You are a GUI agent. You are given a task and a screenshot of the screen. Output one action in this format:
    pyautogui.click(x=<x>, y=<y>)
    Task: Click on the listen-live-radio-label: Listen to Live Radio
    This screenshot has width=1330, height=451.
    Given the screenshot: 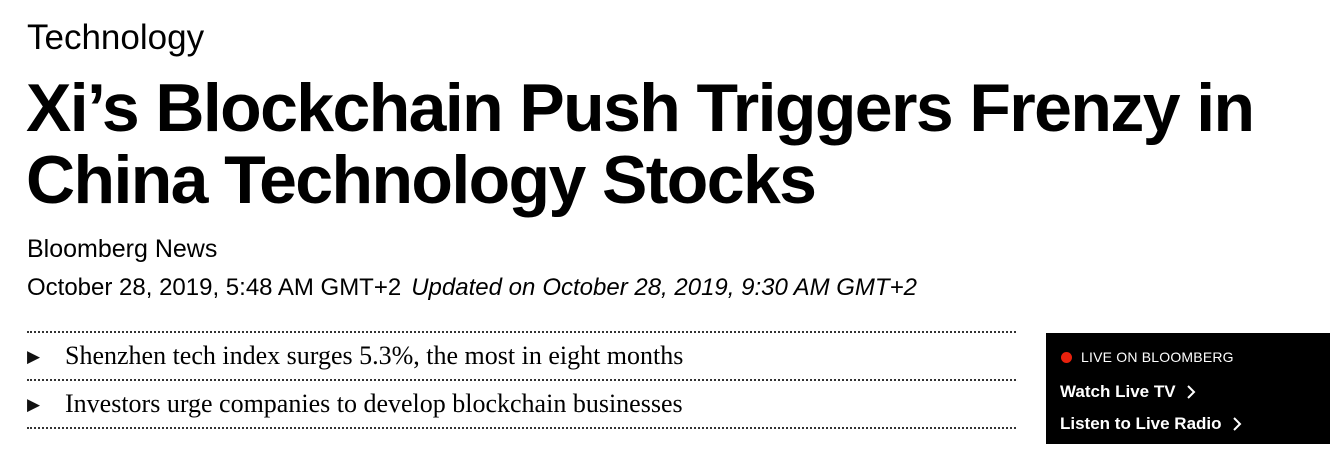 What is the action you would take?
    pyautogui.click(x=1141, y=423)
    